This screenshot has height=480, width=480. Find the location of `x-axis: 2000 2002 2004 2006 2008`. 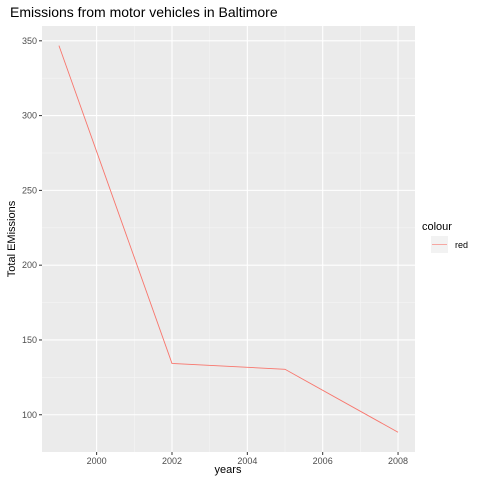

x-axis: 2000 2002 2004 2006 2008 is located at coordinates (247, 459).